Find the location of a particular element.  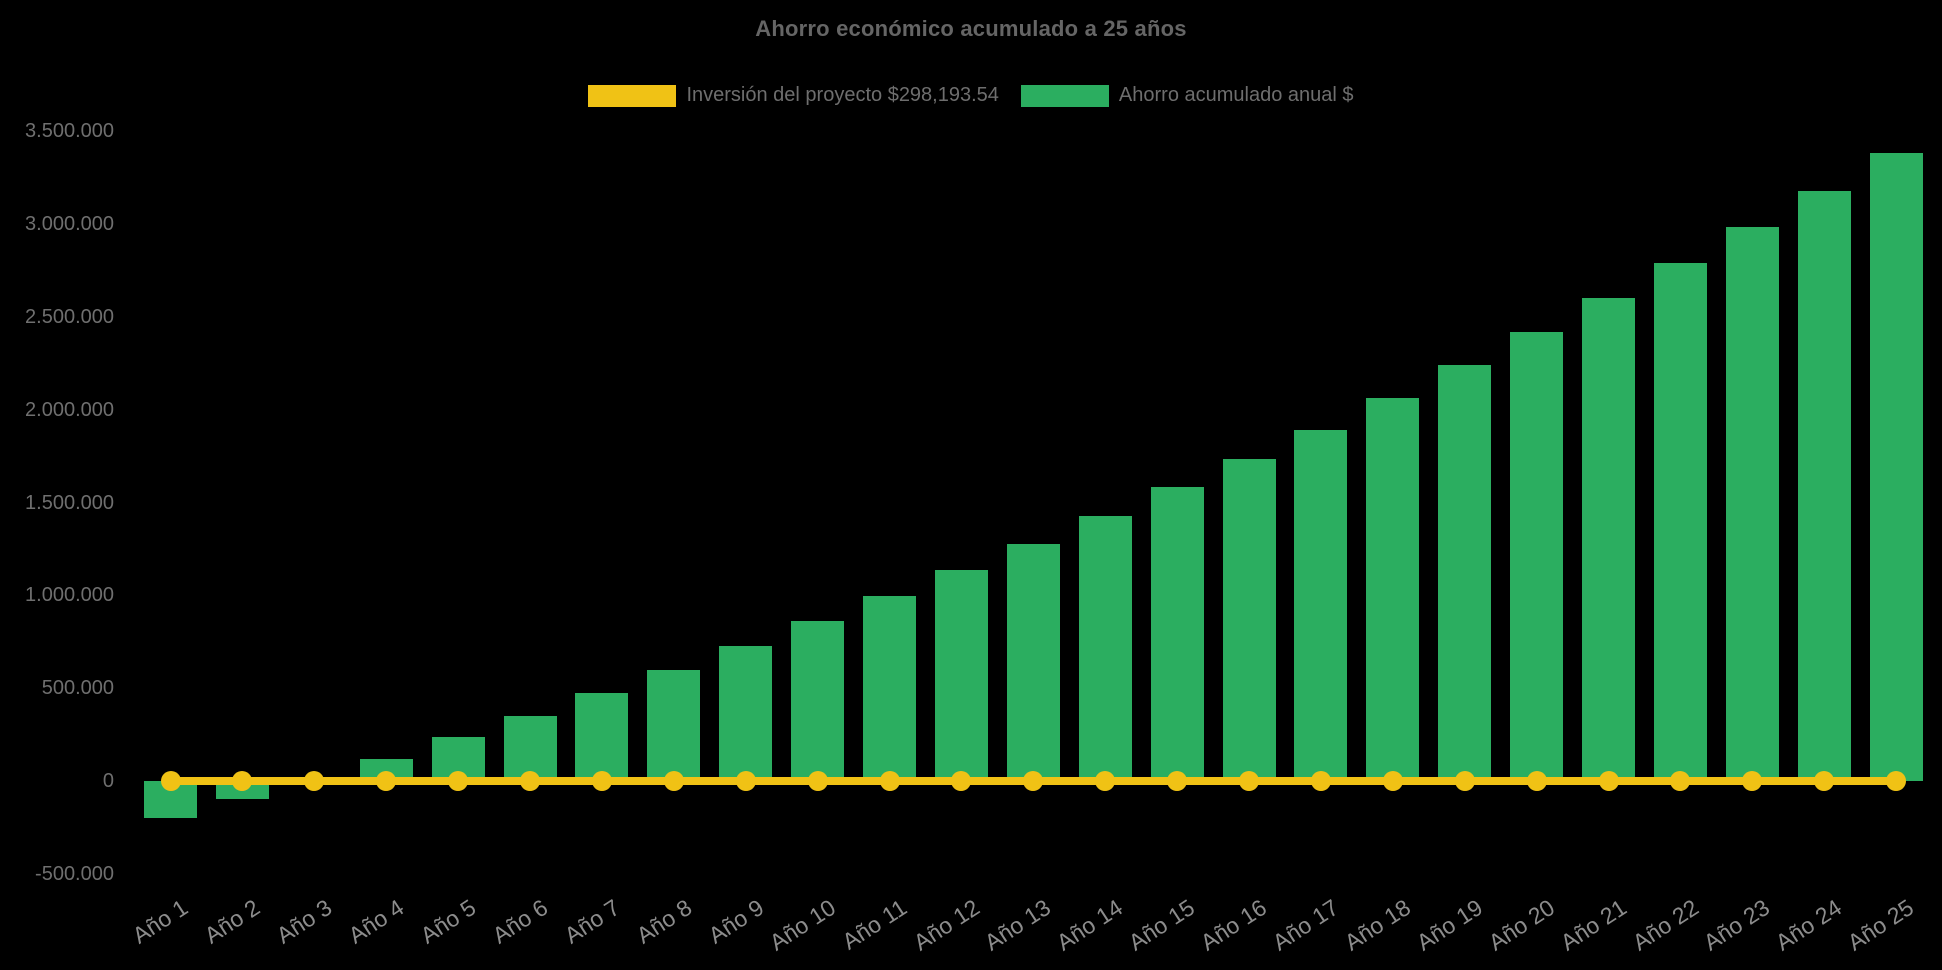

legend-label-investment: Inversión del proyecto $298,193.54 is located at coordinates (842, 95).